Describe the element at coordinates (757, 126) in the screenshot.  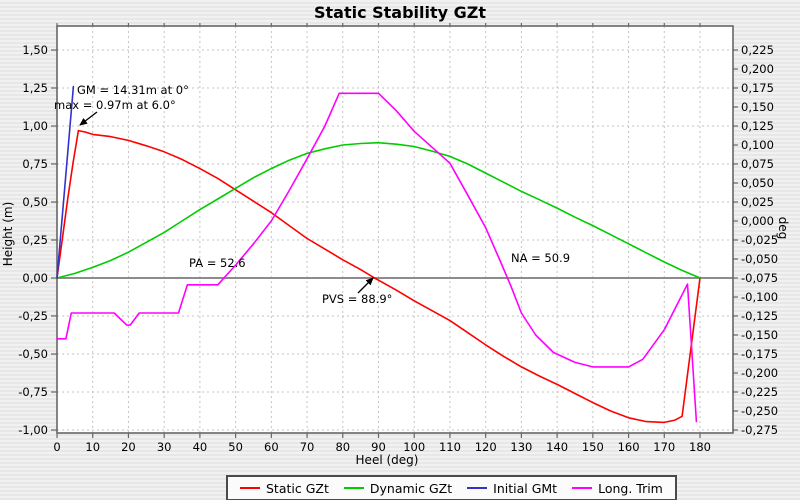
I see `y-right-tick-label: 0,125` at that location.